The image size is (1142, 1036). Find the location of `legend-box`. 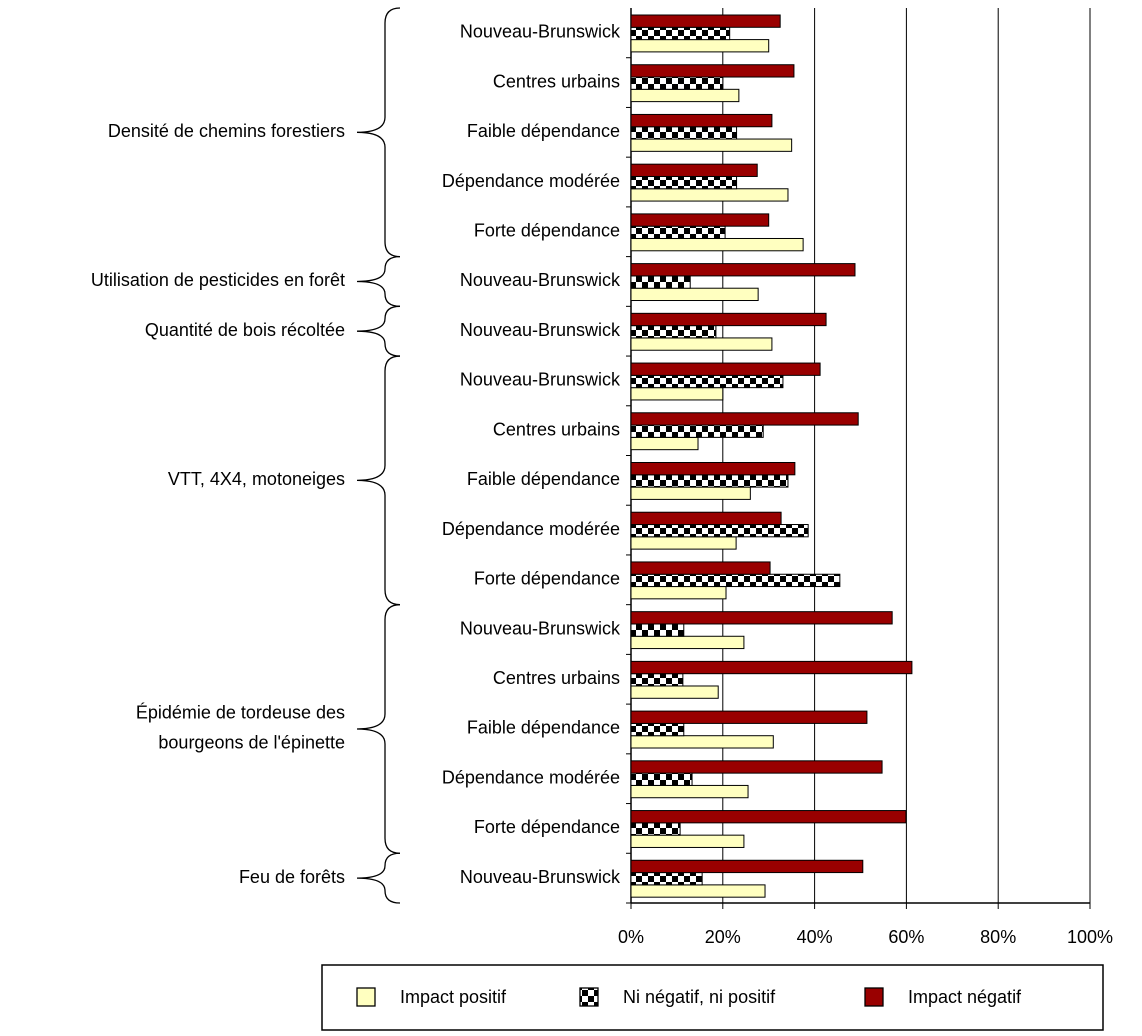

legend-box is located at coordinates (712, 997).